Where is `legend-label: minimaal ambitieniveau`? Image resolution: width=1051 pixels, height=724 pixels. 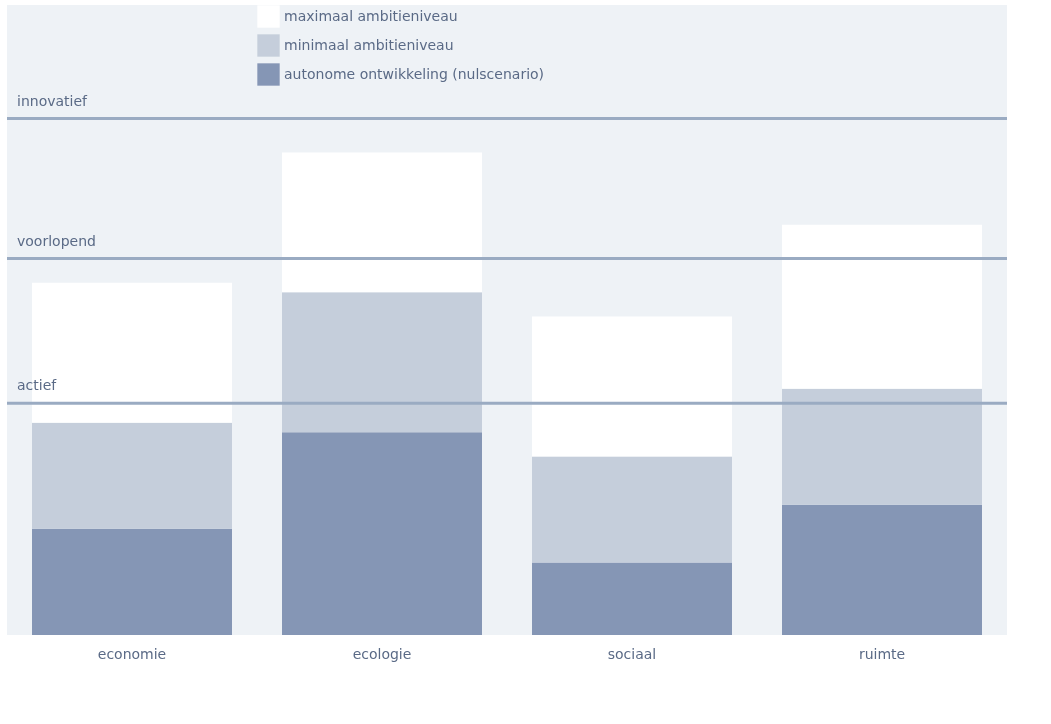
legend-label: minimaal ambitieniveau is located at coordinates (369, 44).